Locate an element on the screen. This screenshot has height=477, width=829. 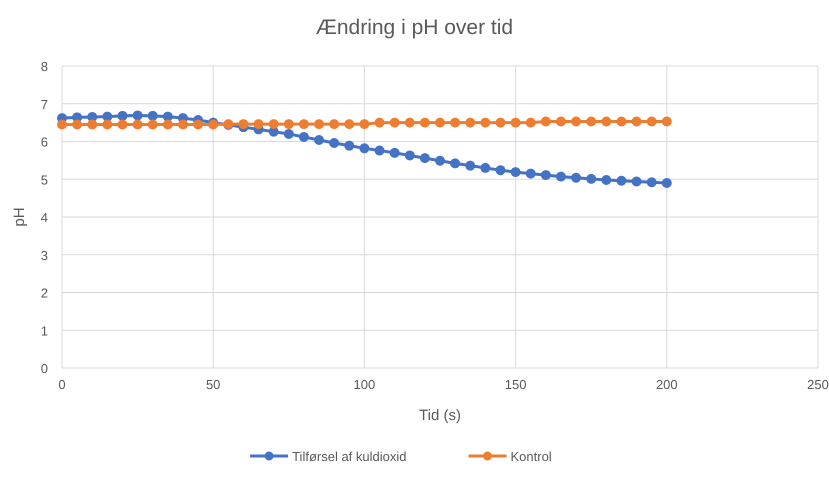
x-tick-label: 150 is located at coordinates (515, 384).